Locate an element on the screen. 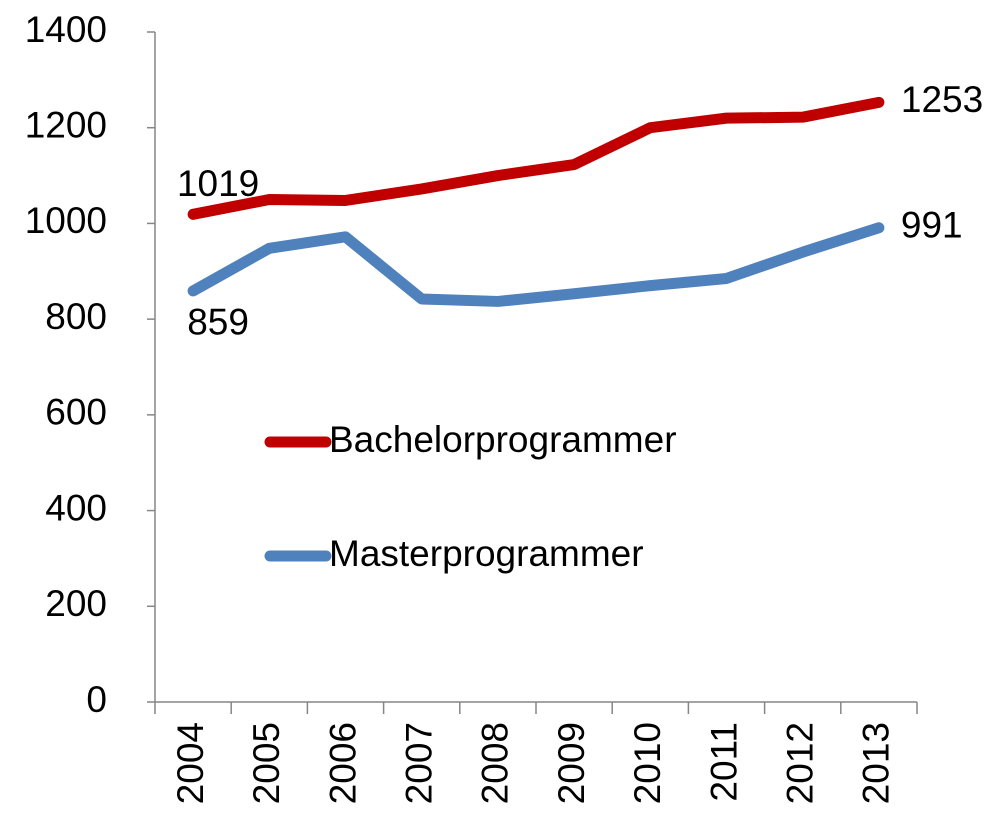  data-label: 991 is located at coordinates (932, 225).